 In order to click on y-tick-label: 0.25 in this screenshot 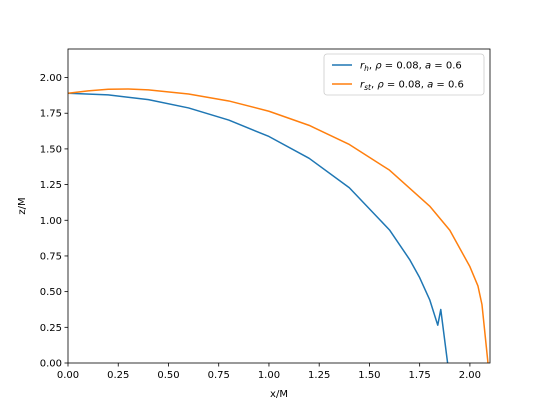, I will do `click(51, 328)`.